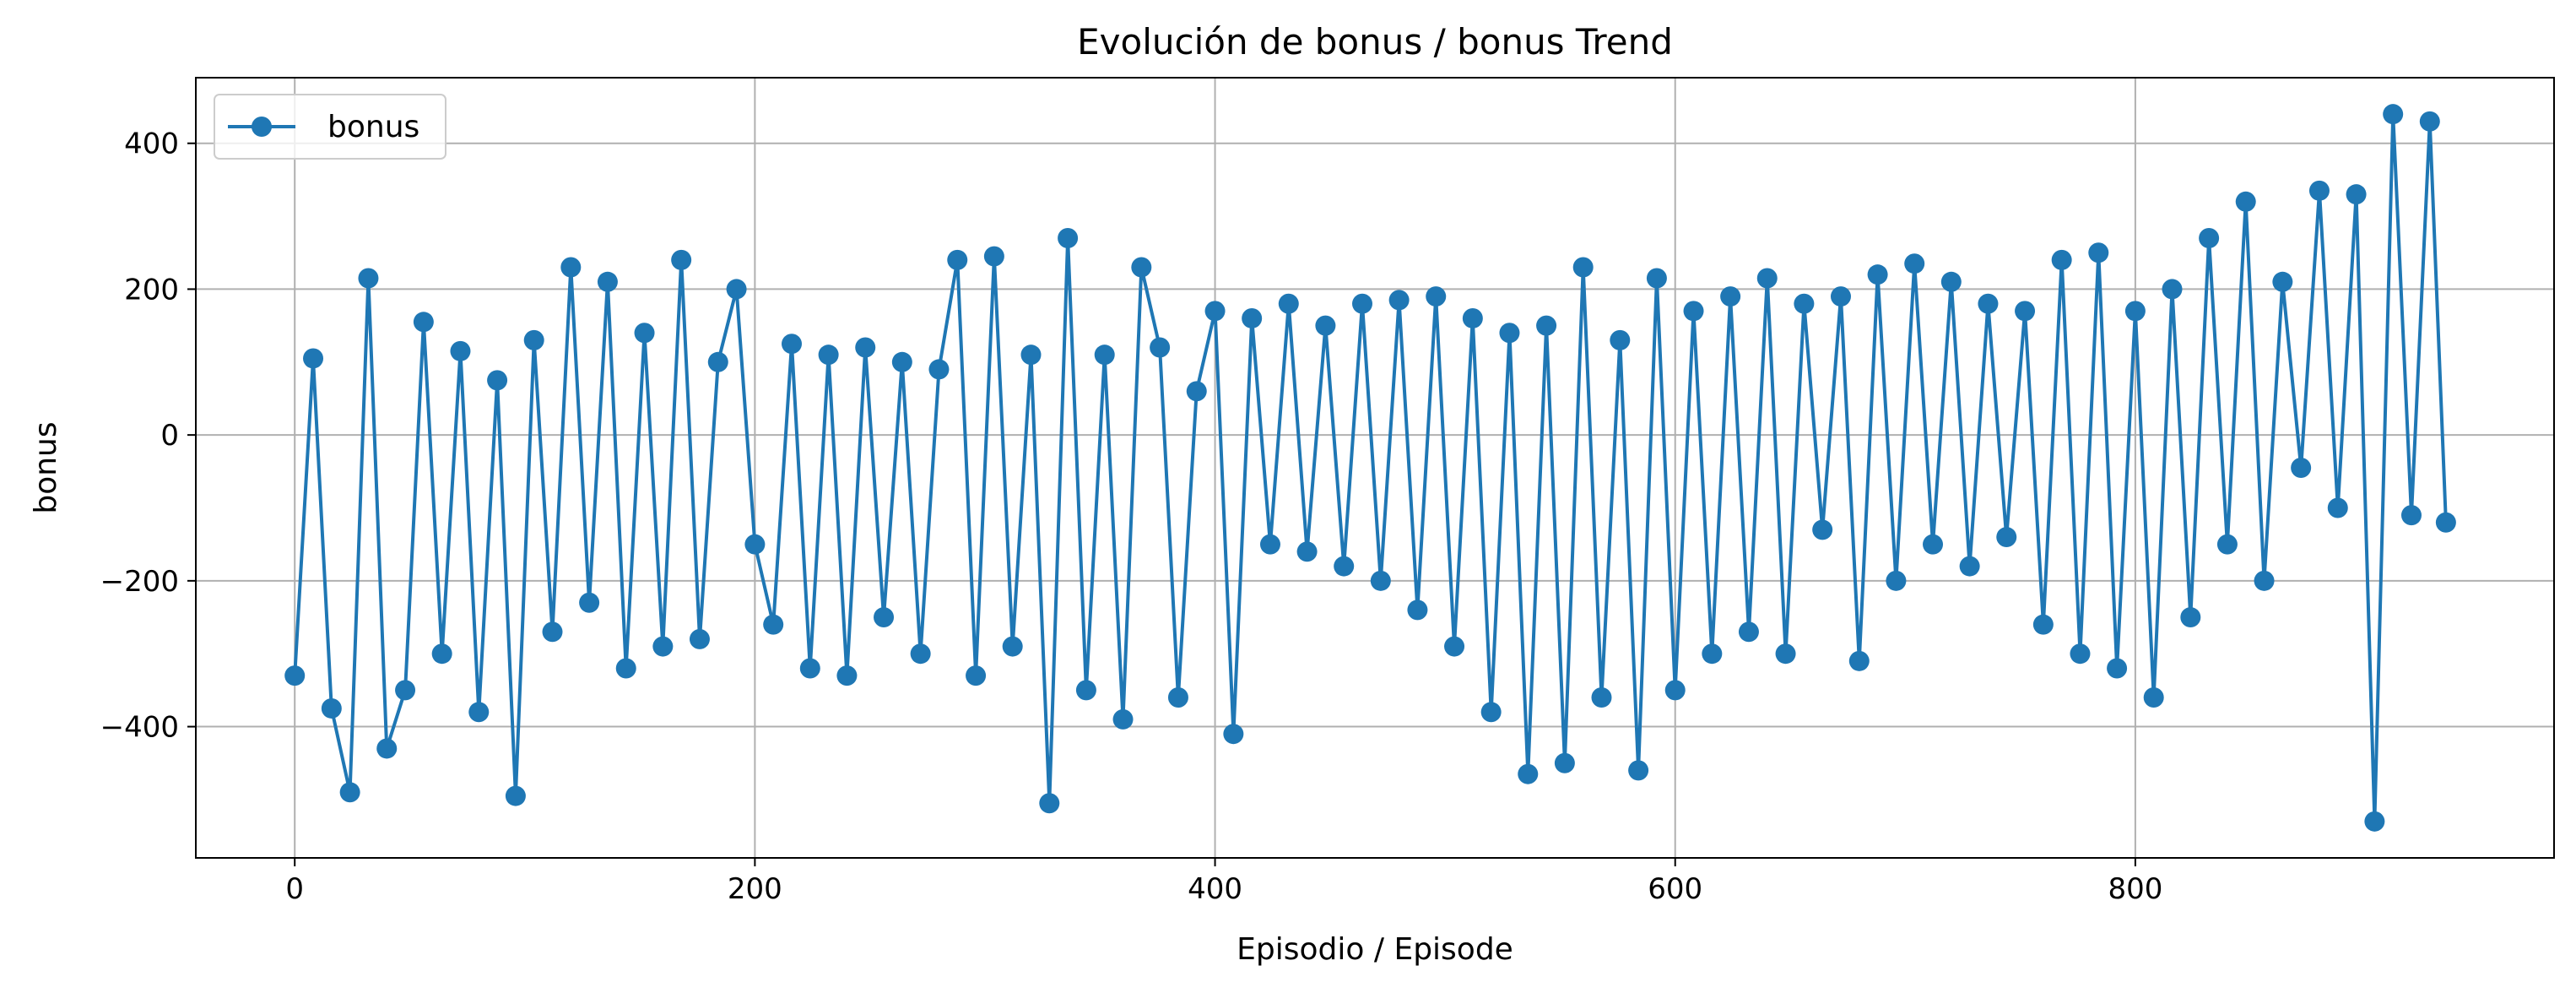 Image resolution: width=2576 pixels, height=993 pixels. Describe the element at coordinates (139, 582) in the screenshot. I see `y-tick-label: −200` at that location.